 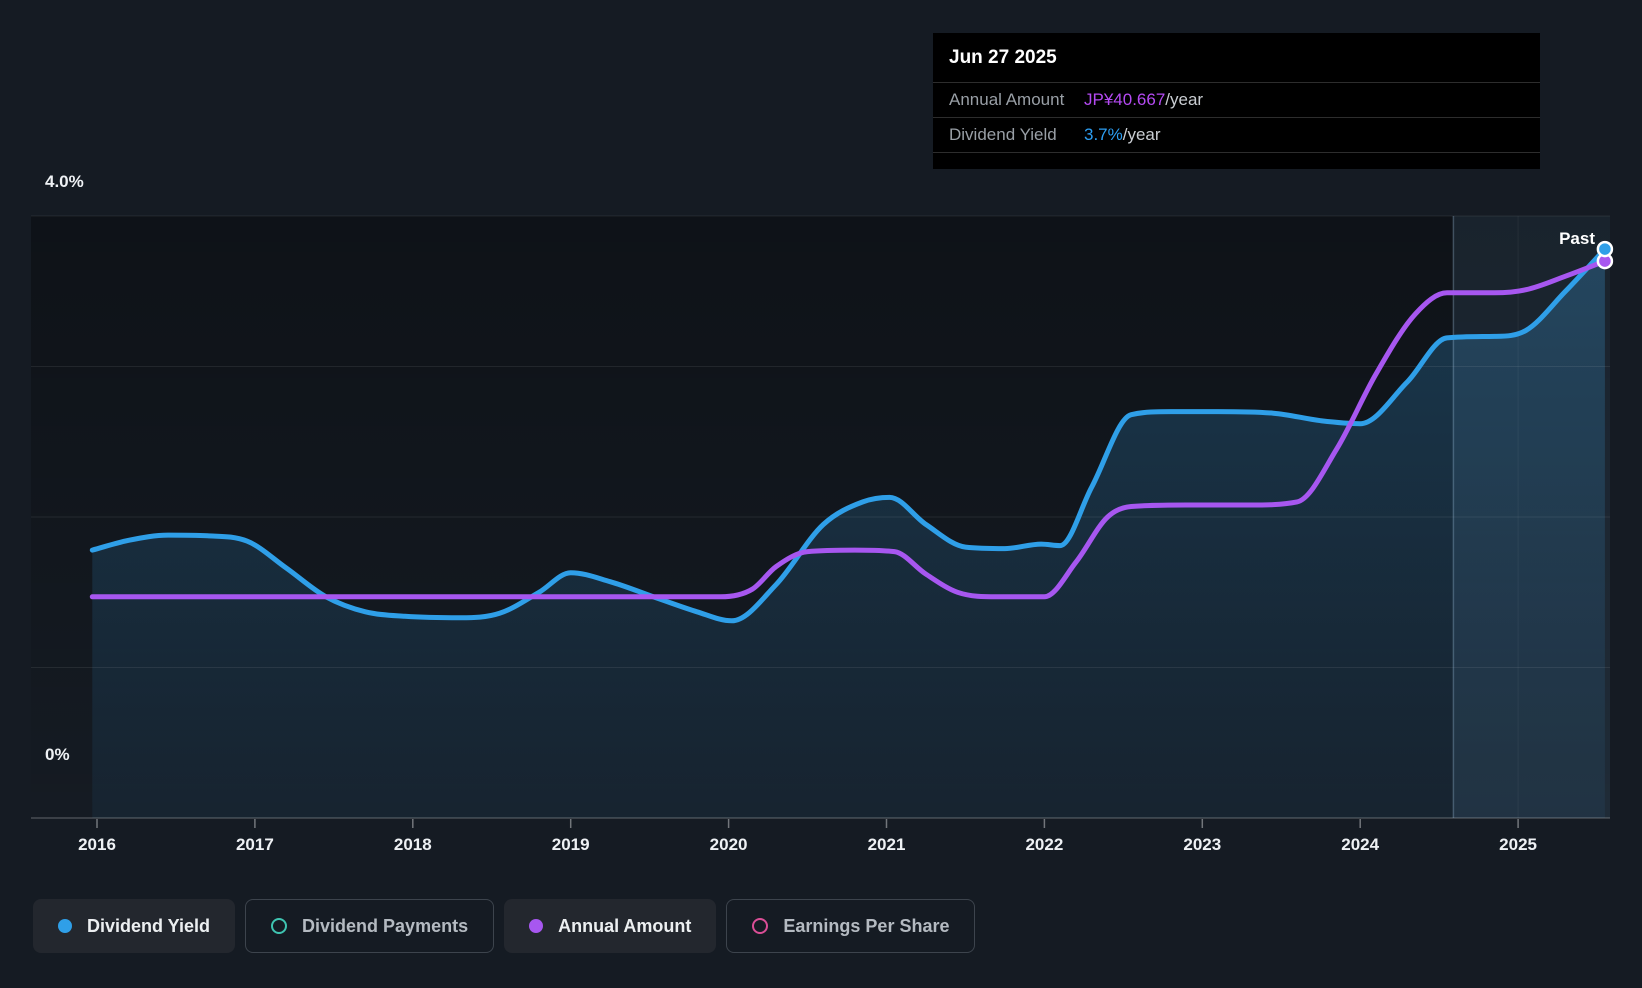 What do you see at coordinates (64, 181) in the screenshot?
I see `y-axis-label-max: 4.0%` at bounding box center [64, 181].